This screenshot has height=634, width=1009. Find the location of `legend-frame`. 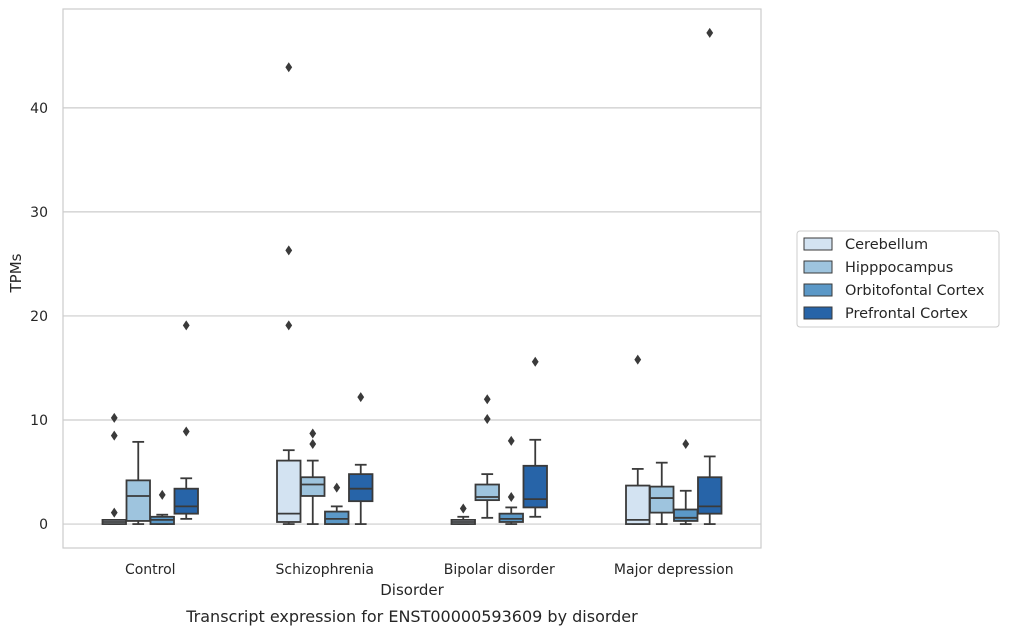

legend-frame is located at coordinates (898, 279).